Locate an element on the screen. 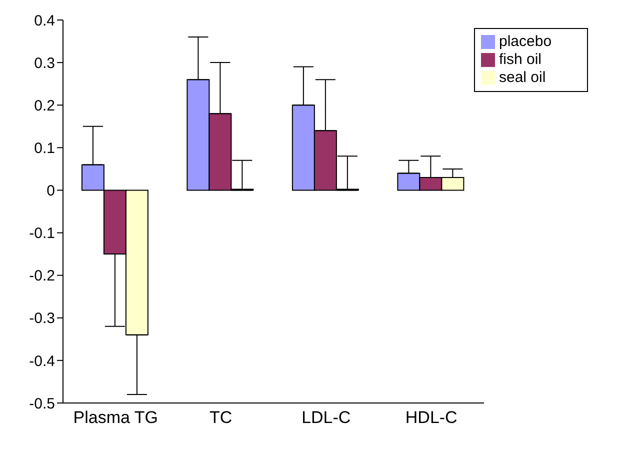 The height and width of the screenshot is (450, 625). x-tick-label: HDL-C is located at coordinates (431, 418).